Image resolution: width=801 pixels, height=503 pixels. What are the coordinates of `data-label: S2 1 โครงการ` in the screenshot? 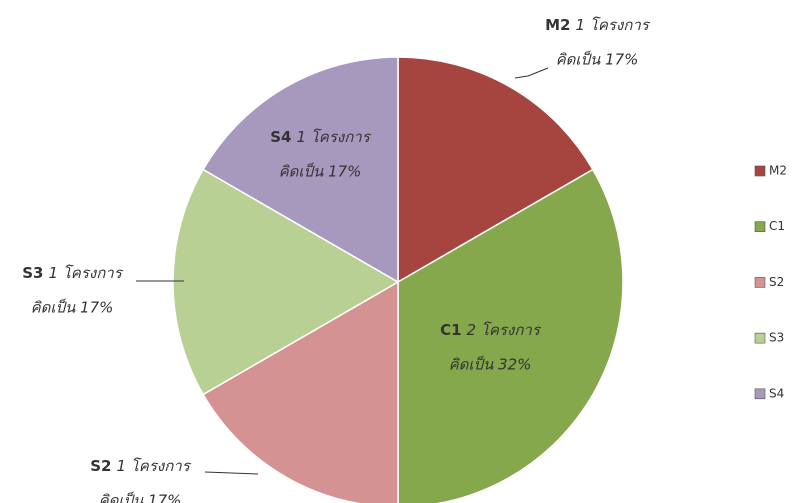 It's located at (141, 466).